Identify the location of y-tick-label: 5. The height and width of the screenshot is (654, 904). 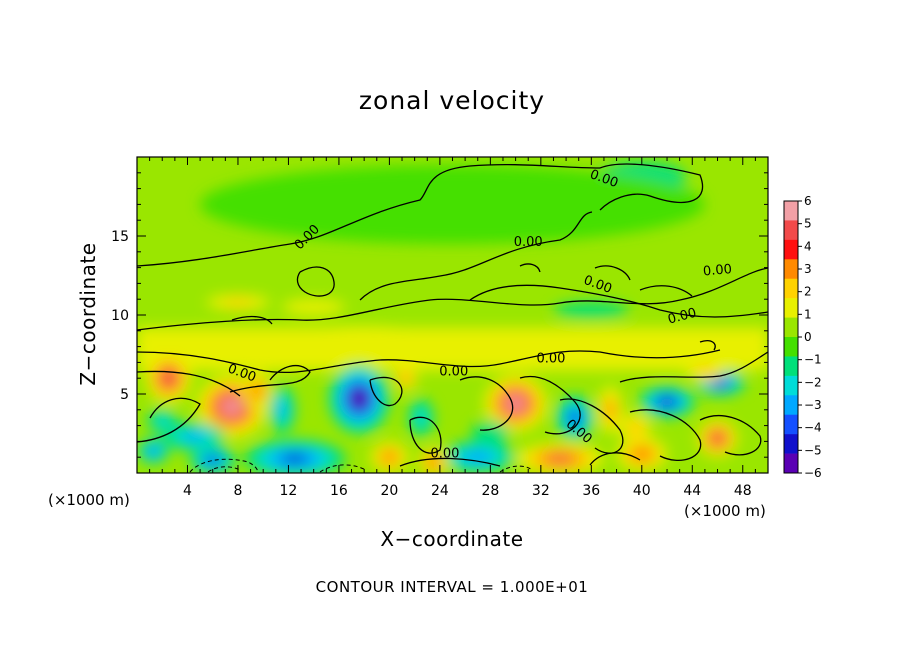
(124, 395).